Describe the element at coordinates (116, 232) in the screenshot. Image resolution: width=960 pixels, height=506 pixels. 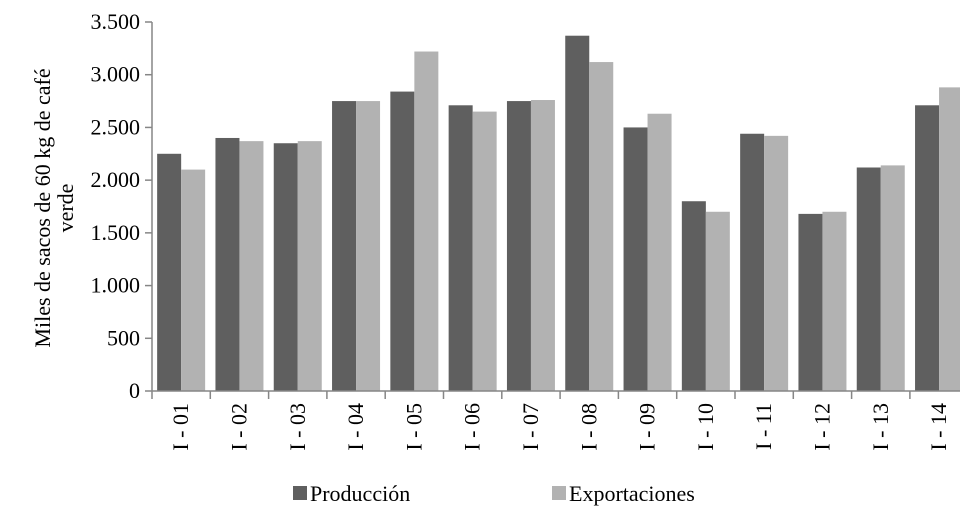
I see `y-tick-label: 1.500` at that location.